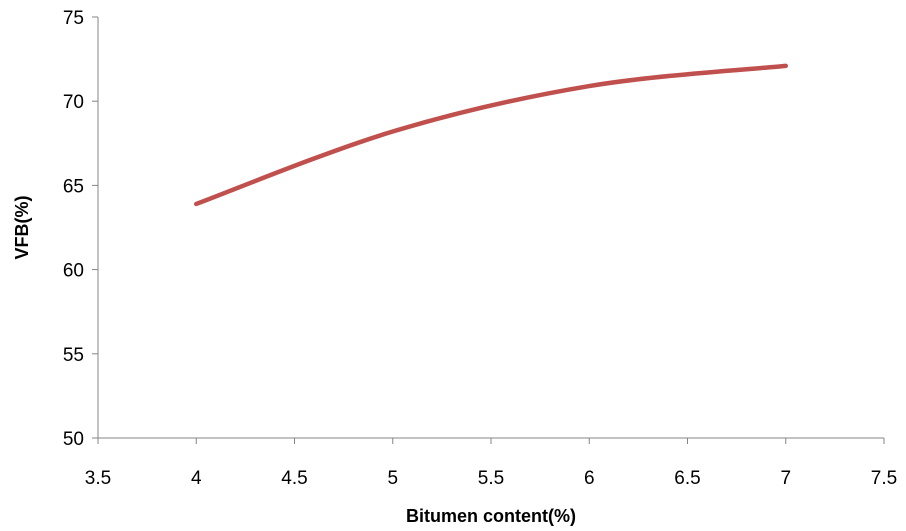 The height and width of the screenshot is (531, 906). What do you see at coordinates (73, 355) in the screenshot?
I see `y-tick-label: 55` at bounding box center [73, 355].